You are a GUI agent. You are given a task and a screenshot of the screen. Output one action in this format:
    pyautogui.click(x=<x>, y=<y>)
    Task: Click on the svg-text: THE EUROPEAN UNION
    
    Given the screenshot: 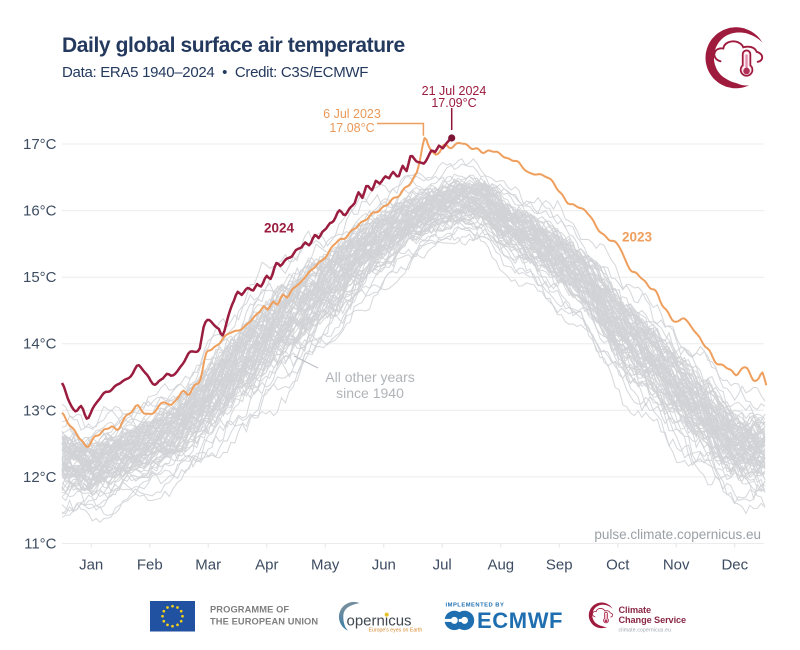 What is the action you would take?
    pyautogui.click(x=264, y=622)
    